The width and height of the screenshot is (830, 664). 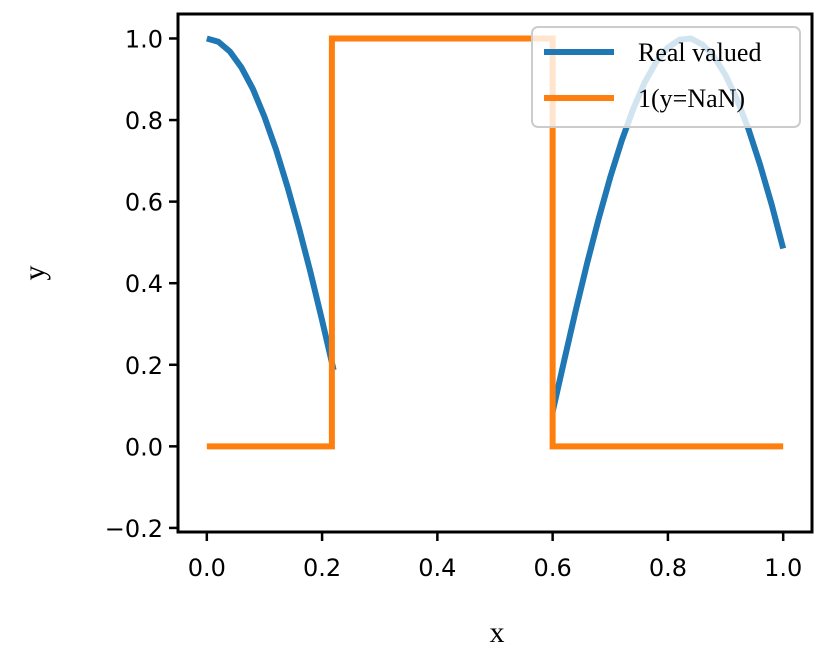 I want to click on x-tick-label: 0.0, so click(x=207, y=568).